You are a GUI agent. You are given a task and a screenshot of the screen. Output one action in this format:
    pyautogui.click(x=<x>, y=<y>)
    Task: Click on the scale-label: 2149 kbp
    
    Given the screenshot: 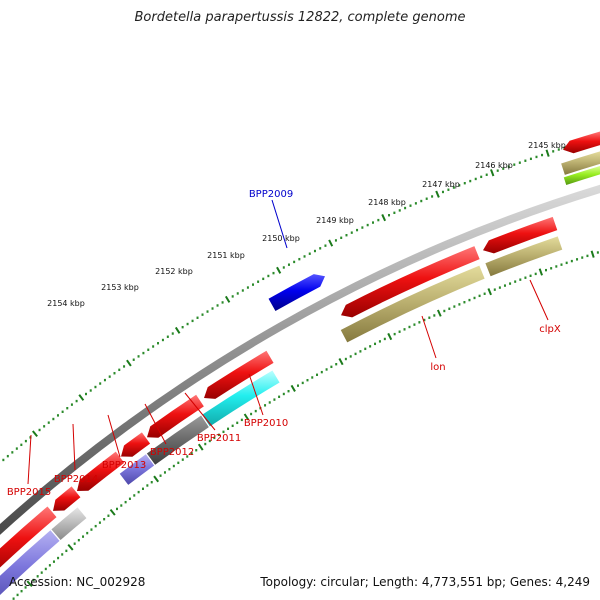 What is the action you would take?
    pyautogui.click(x=335, y=220)
    